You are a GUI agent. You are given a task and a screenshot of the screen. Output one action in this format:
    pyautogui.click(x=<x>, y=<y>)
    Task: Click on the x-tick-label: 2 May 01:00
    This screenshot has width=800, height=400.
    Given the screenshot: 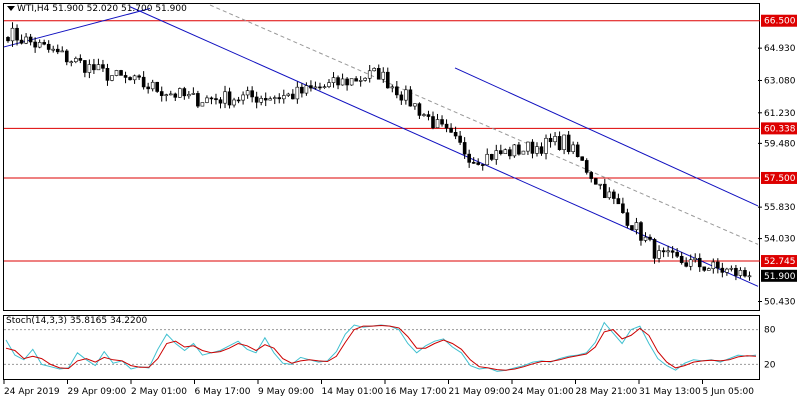 What is the action you would take?
    pyautogui.click(x=159, y=392)
    